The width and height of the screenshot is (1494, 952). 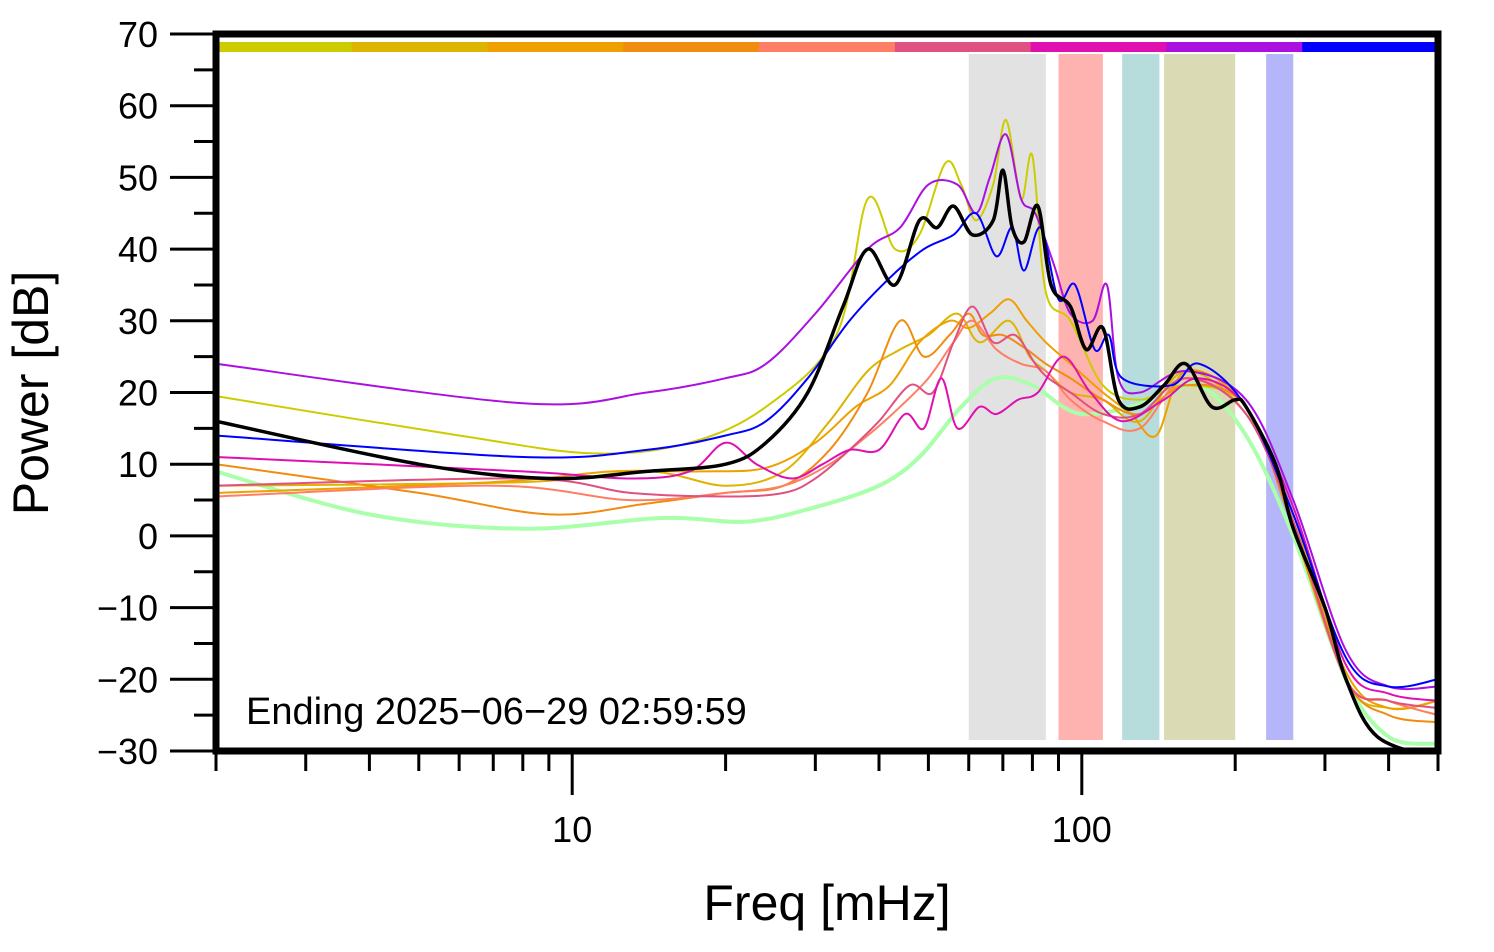 I want to click on y-axis: −30 −20 −10 0 10 20 30 40 50 60 70, so click(x=156, y=393).